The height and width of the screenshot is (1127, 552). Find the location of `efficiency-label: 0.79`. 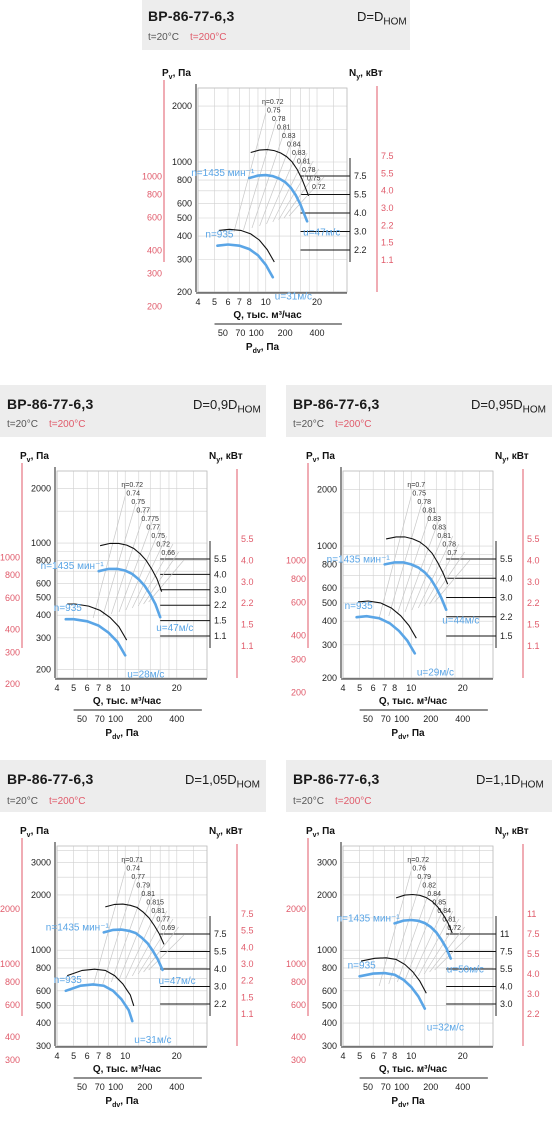

efficiency-label: 0.79 is located at coordinates (143, 886).